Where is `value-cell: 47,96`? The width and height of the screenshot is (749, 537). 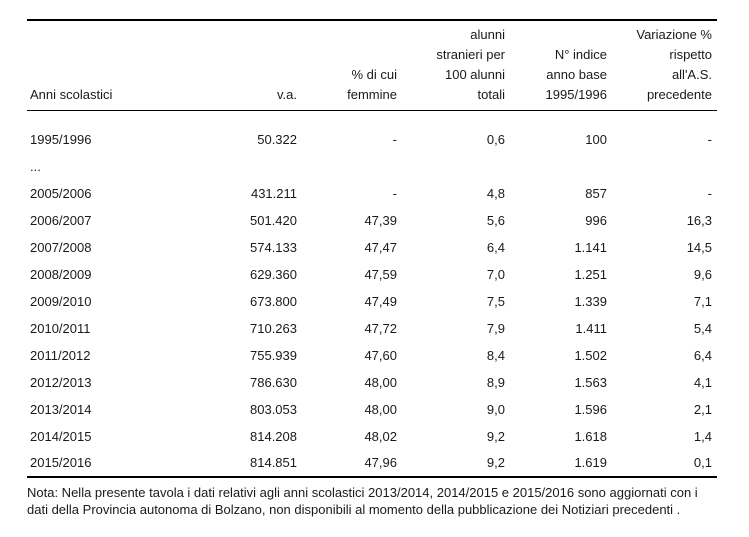 value-cell: 47,96 is located at coordinates (380, 462).